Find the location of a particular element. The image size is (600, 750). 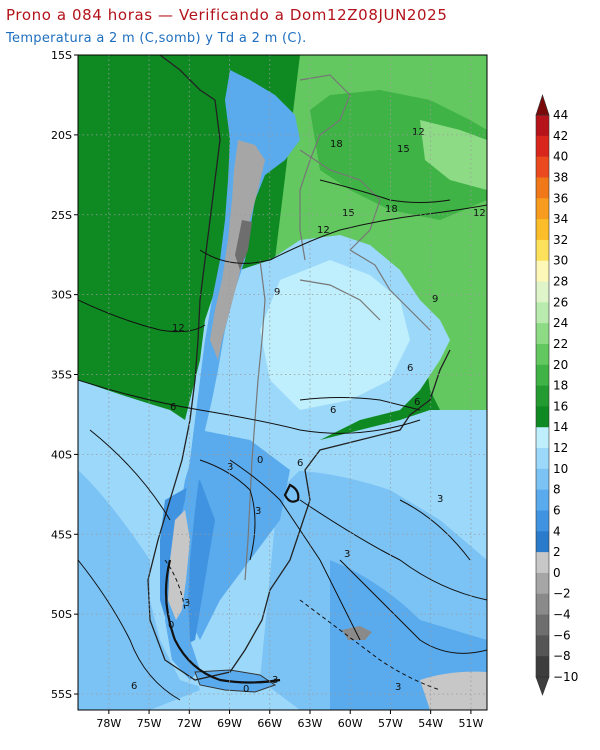

lon-tick-label: 54W is located at coordinates (430, 723).